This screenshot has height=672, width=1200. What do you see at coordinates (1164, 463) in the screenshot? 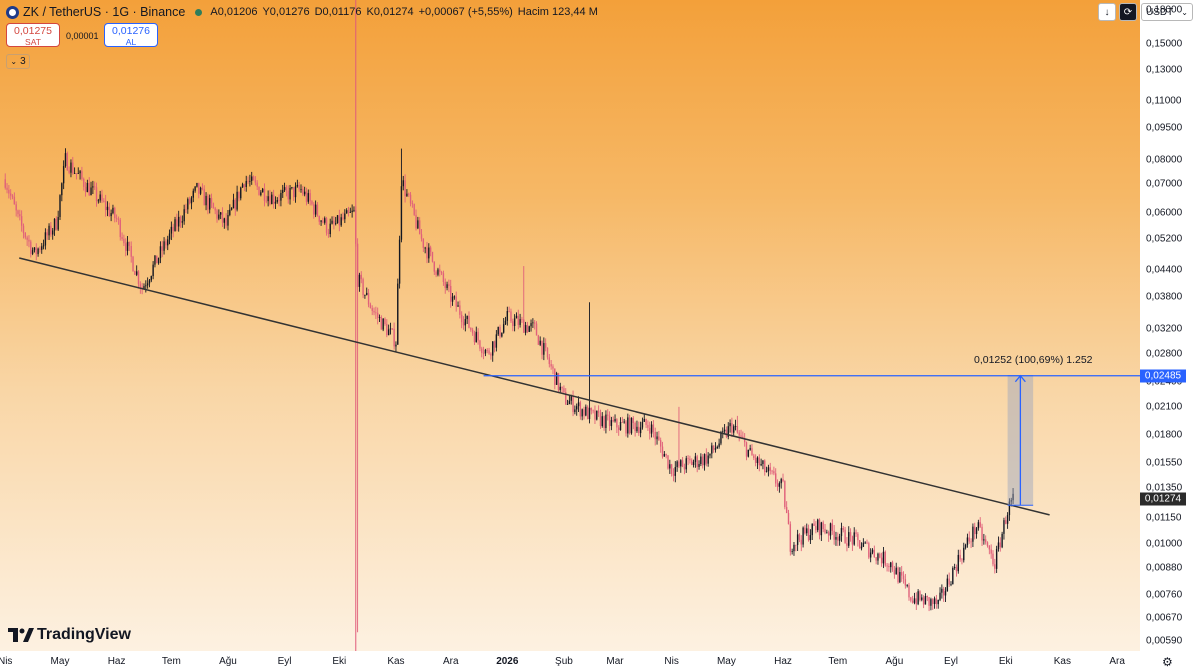
I see `price-axis-label: 0,01550` at bounding box center [1164, 463].